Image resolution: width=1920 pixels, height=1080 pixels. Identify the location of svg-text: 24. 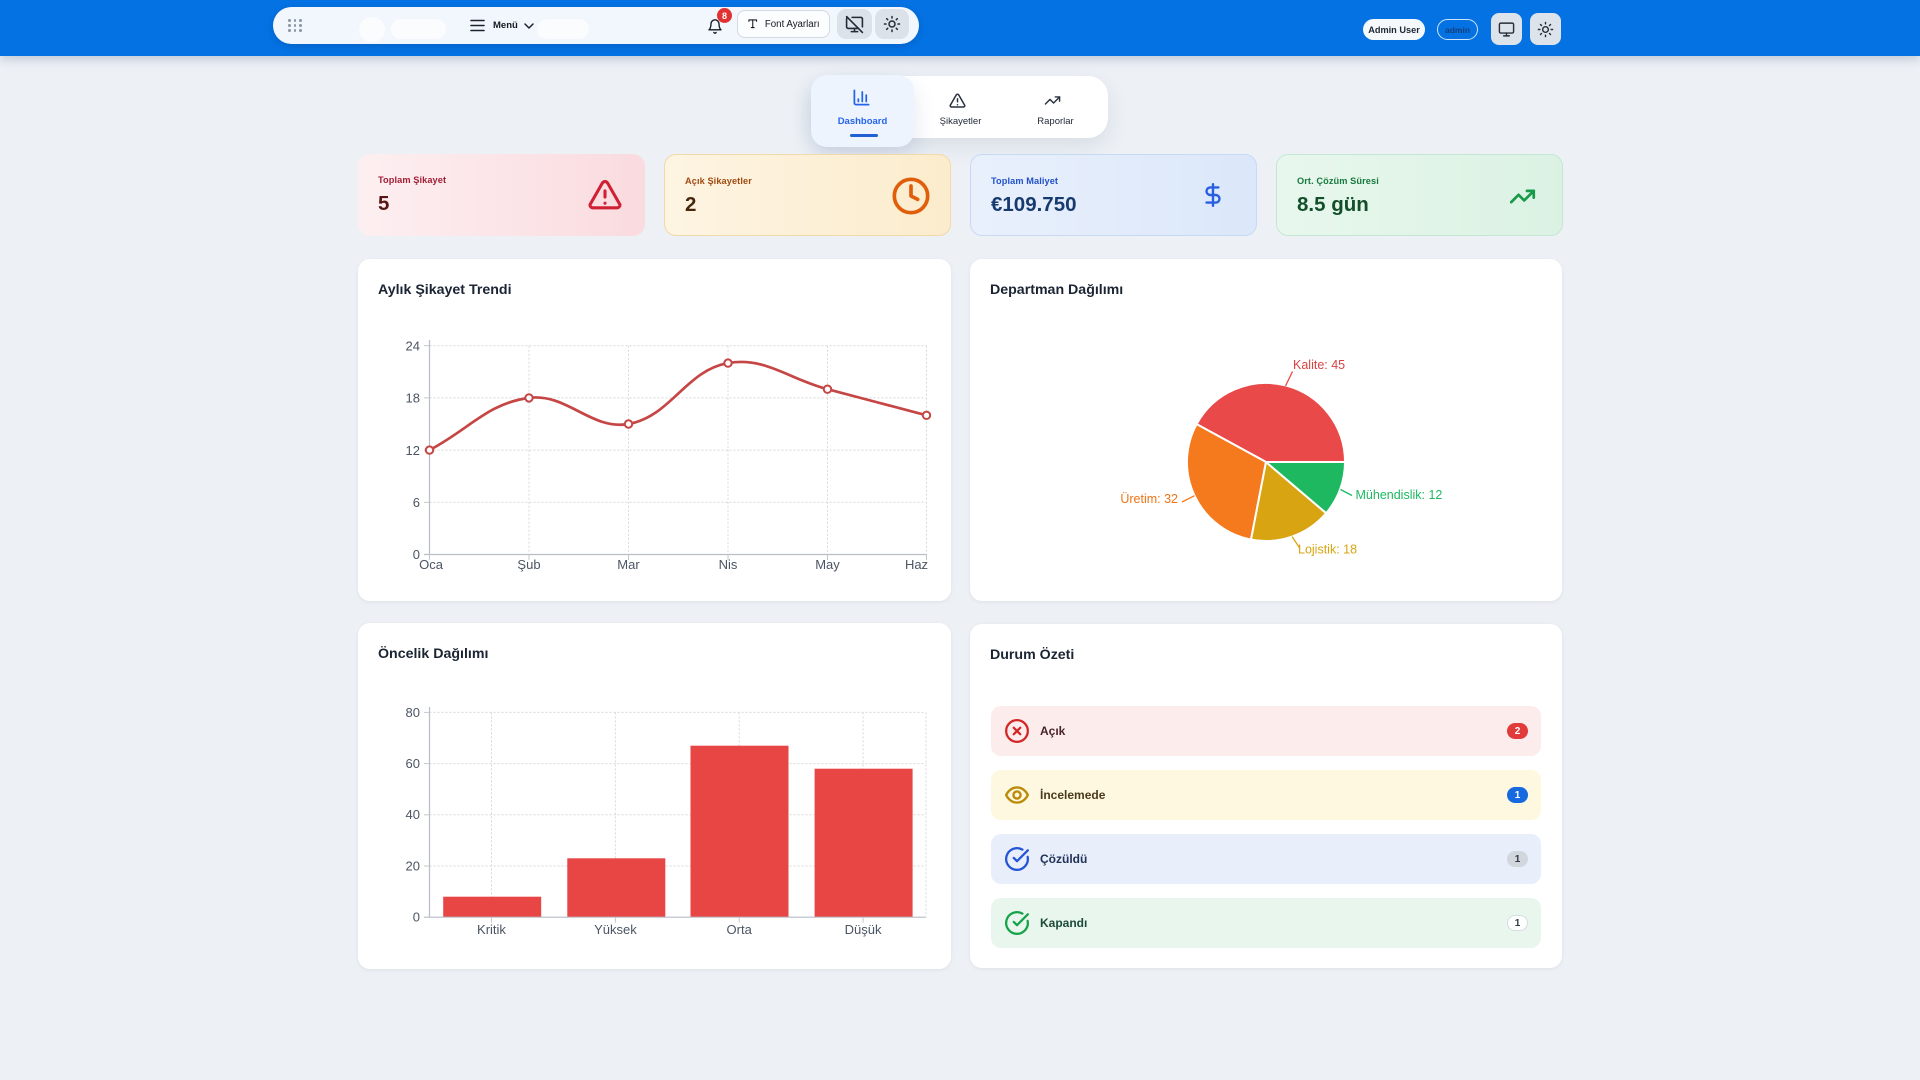
(413, 345).